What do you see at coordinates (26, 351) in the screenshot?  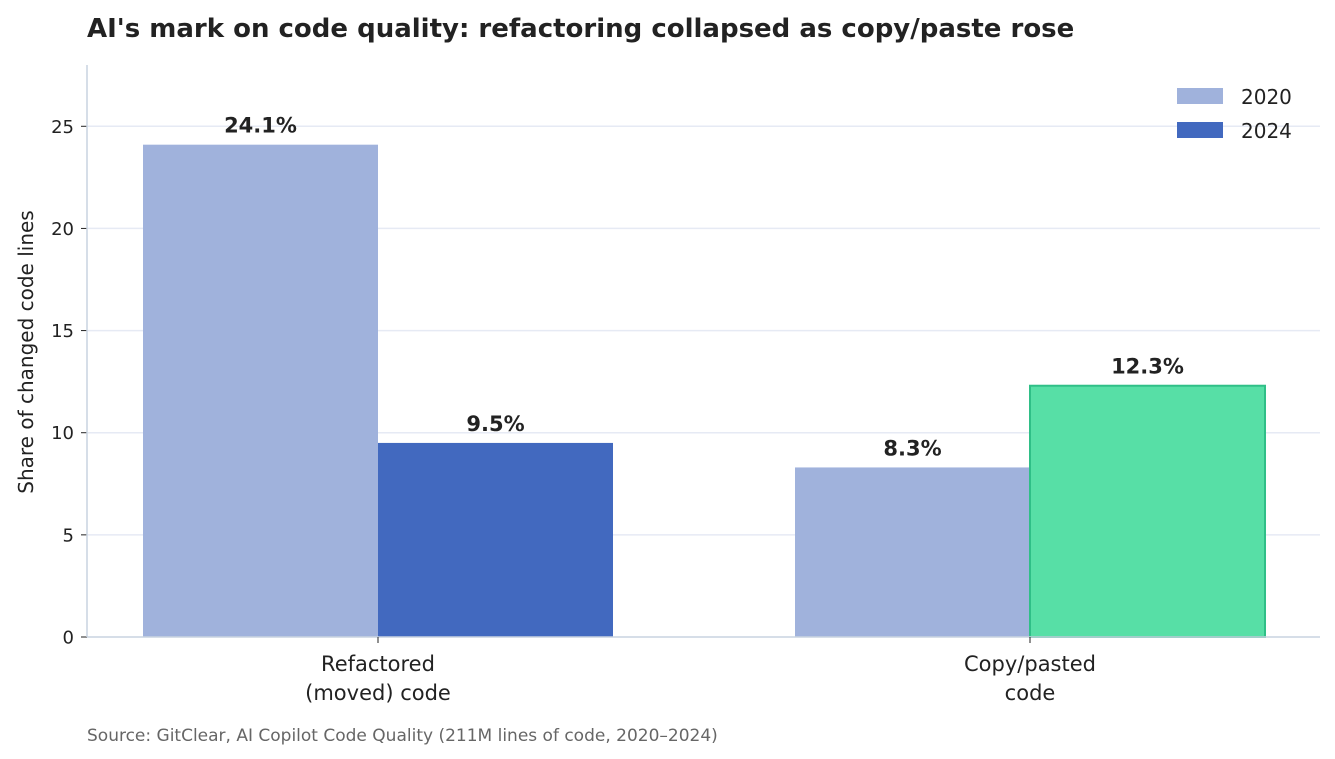 I see `y-axis-label: Share of changed code lines` at bounding box center [26, 351].